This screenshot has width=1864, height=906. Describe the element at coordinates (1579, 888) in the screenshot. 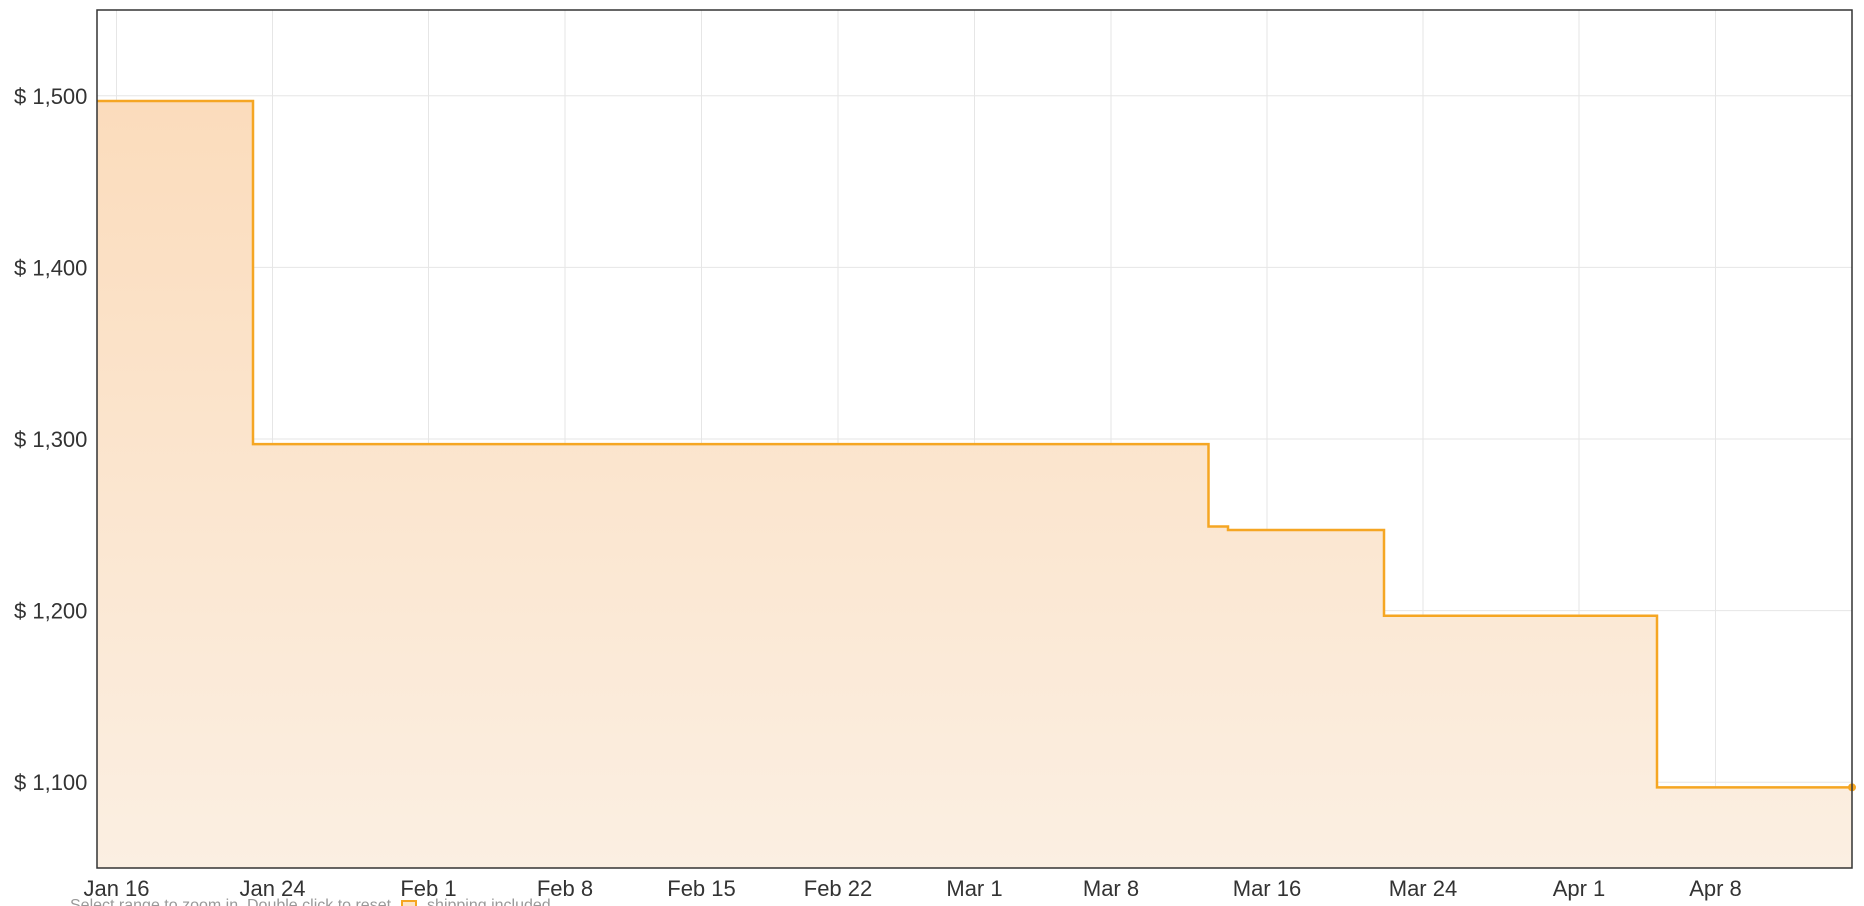

I see `x-tick-label: Apr 1` at that location.